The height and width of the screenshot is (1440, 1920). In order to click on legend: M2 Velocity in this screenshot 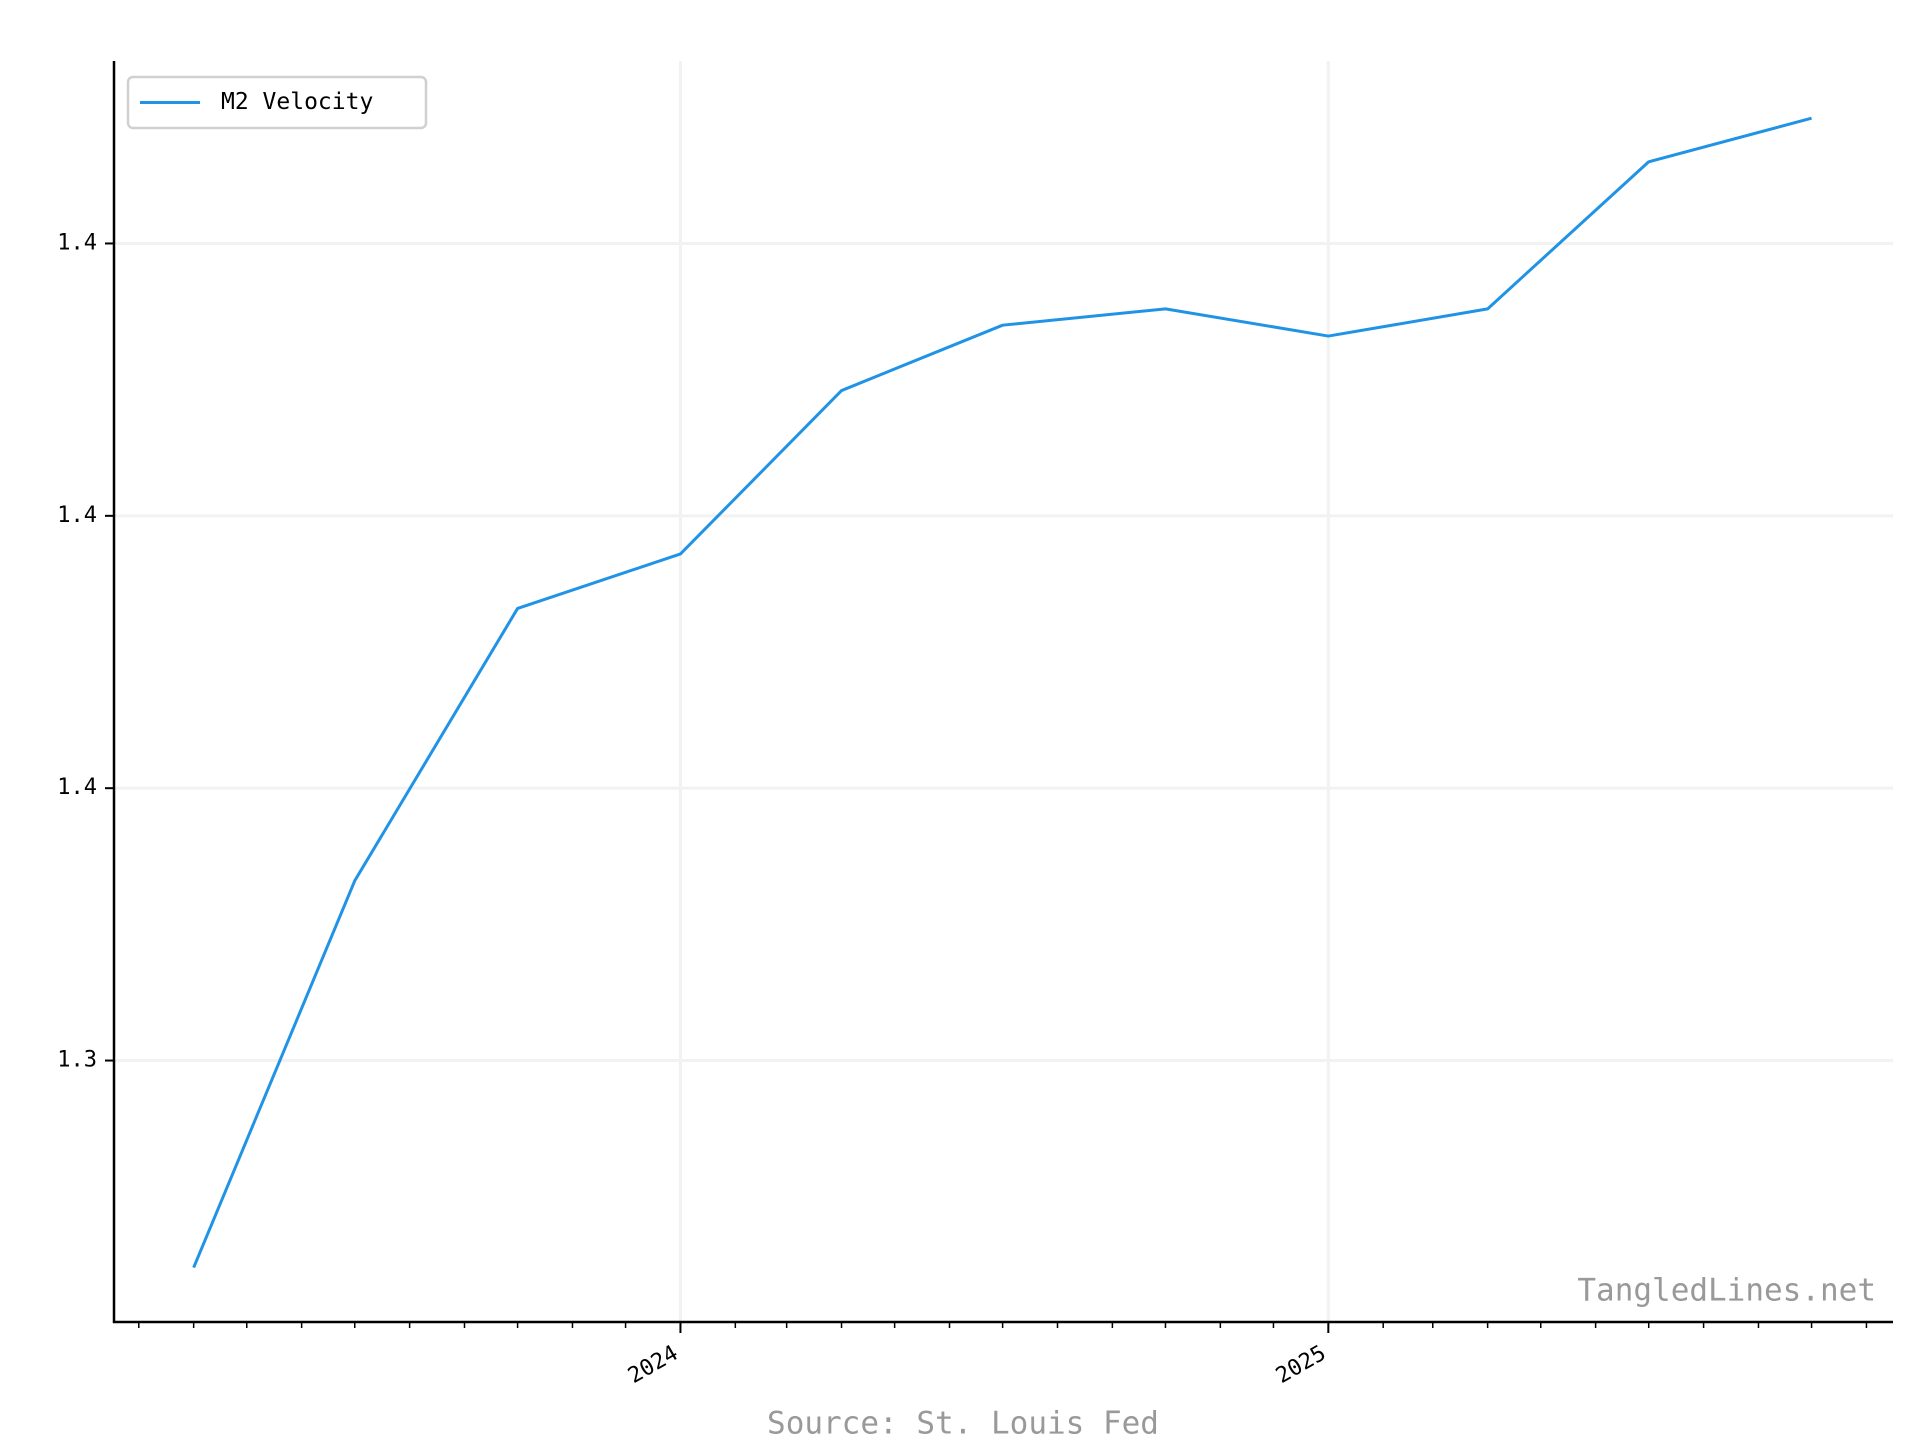, I will do `click(277, 102)`.